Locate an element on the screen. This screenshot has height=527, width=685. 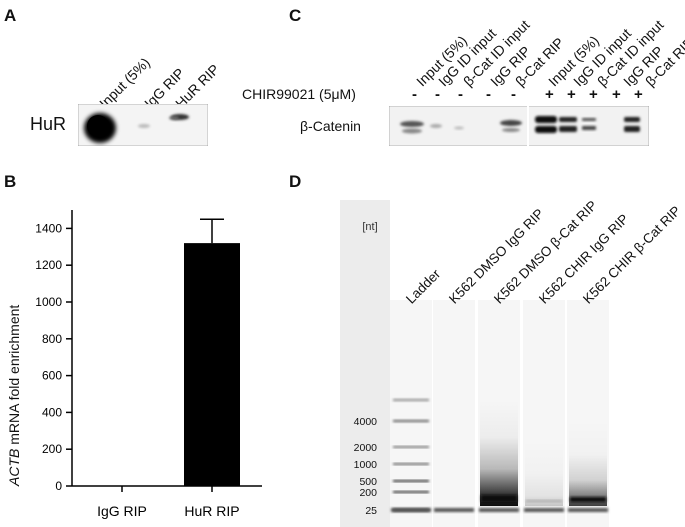
bar is located at coordinates (212, 364).